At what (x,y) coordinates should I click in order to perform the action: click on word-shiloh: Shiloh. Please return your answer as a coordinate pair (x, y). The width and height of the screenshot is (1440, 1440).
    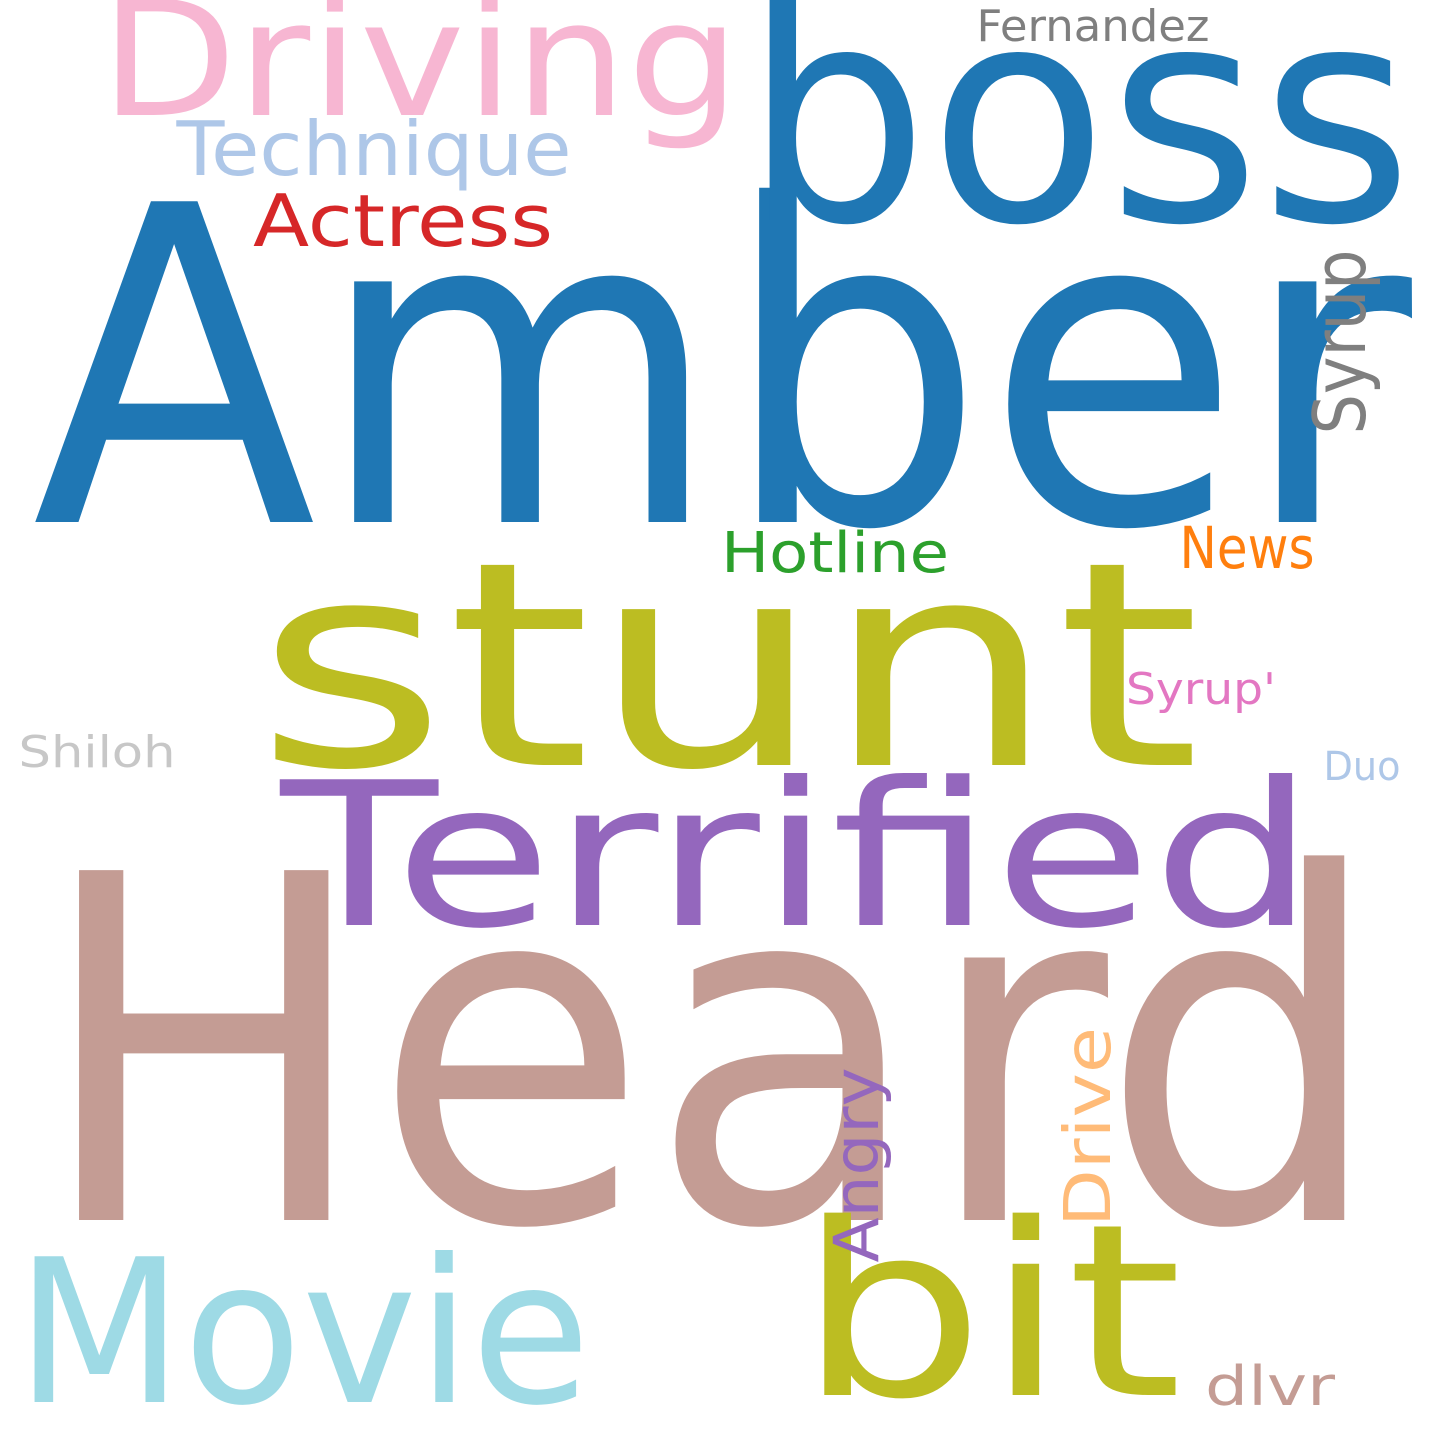
    Looking at the image, I should click on (97, 752).